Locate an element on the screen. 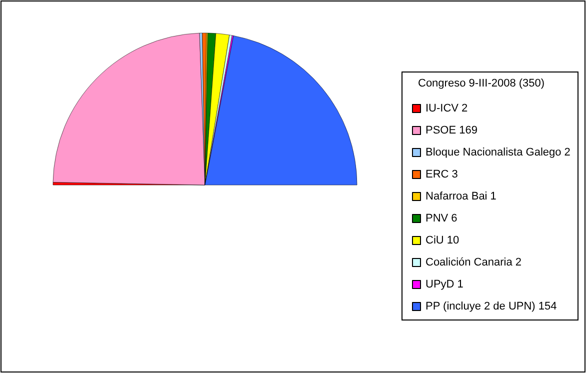  legend-label: Nafarroa Bai 1 is located at coordinates (461, 196).